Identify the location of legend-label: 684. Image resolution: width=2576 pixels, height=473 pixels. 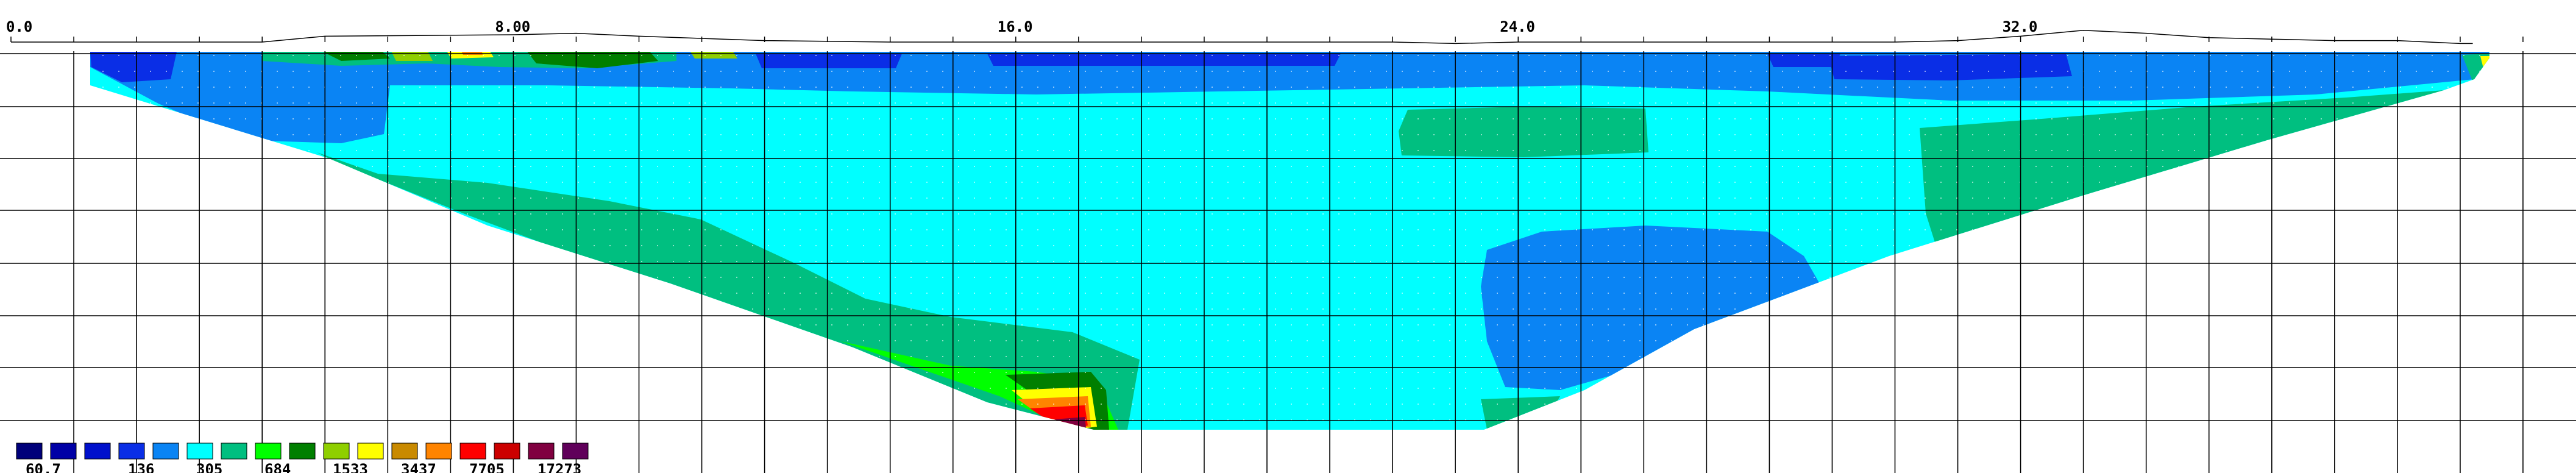
(278, 467).